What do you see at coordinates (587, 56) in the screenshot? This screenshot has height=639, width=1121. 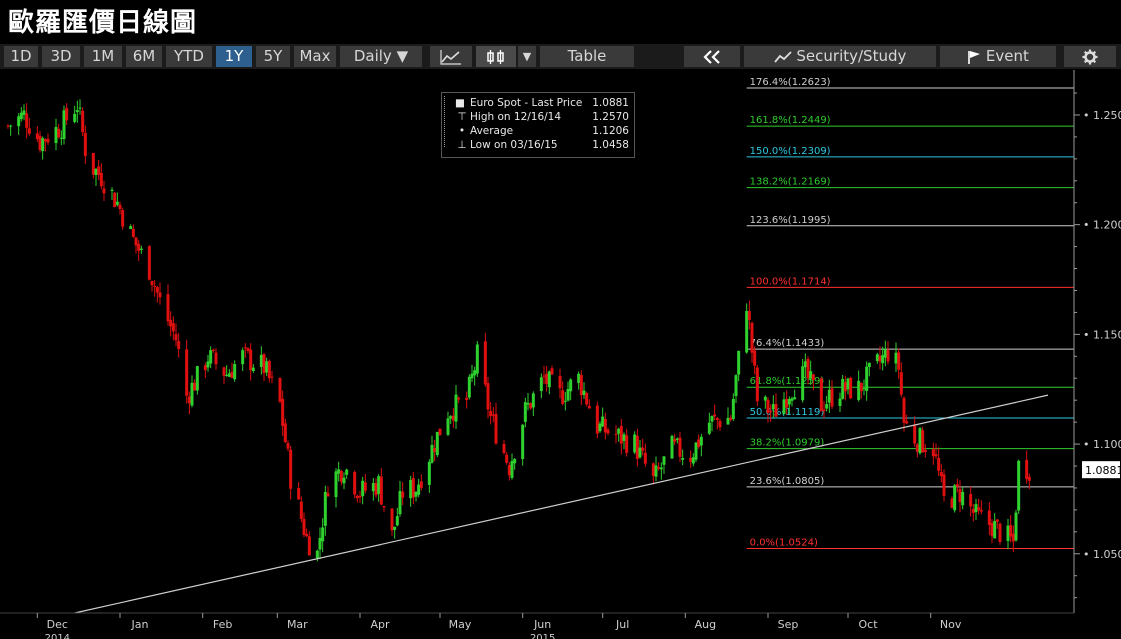 I see `table-button: Table` at bounding box center [587, 56].